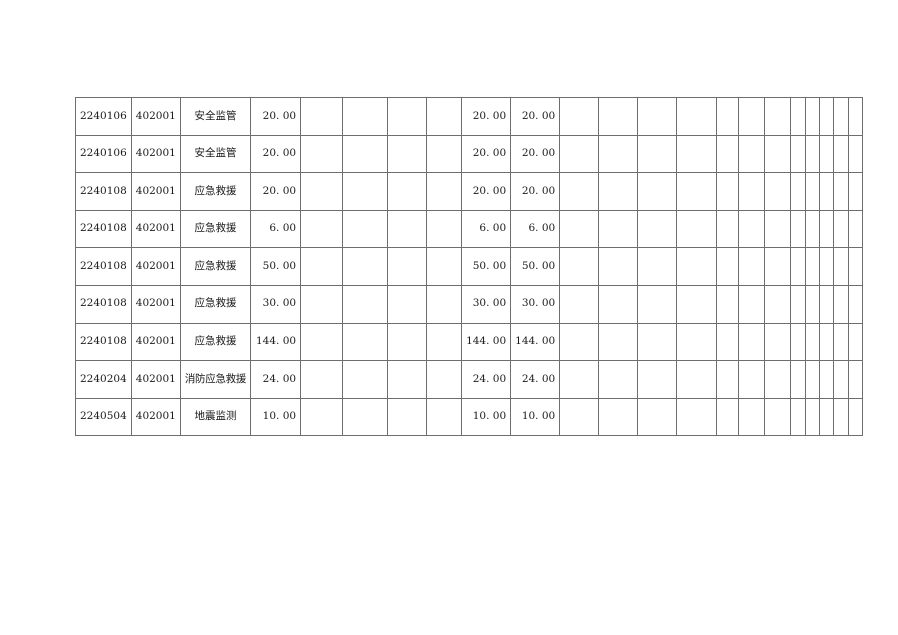  What do you see at coordinates (486, 229) in the screenshot?
I see `cell-subtotal-amount: 6. 00` at bounding box center [486, 229].